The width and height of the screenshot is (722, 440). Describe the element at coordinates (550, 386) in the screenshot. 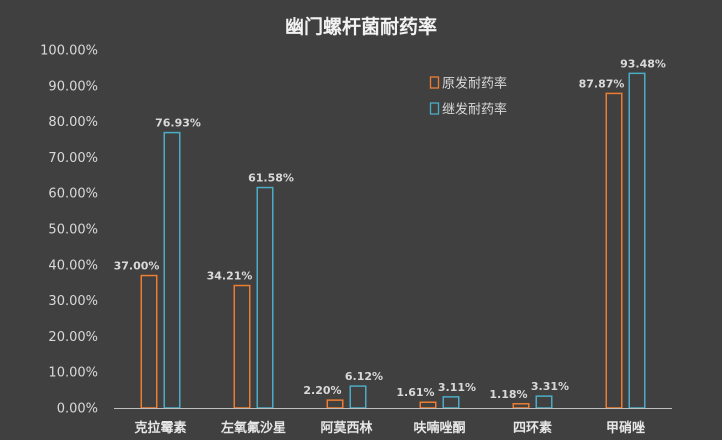

I see `data-label: 3.31%` at that location.